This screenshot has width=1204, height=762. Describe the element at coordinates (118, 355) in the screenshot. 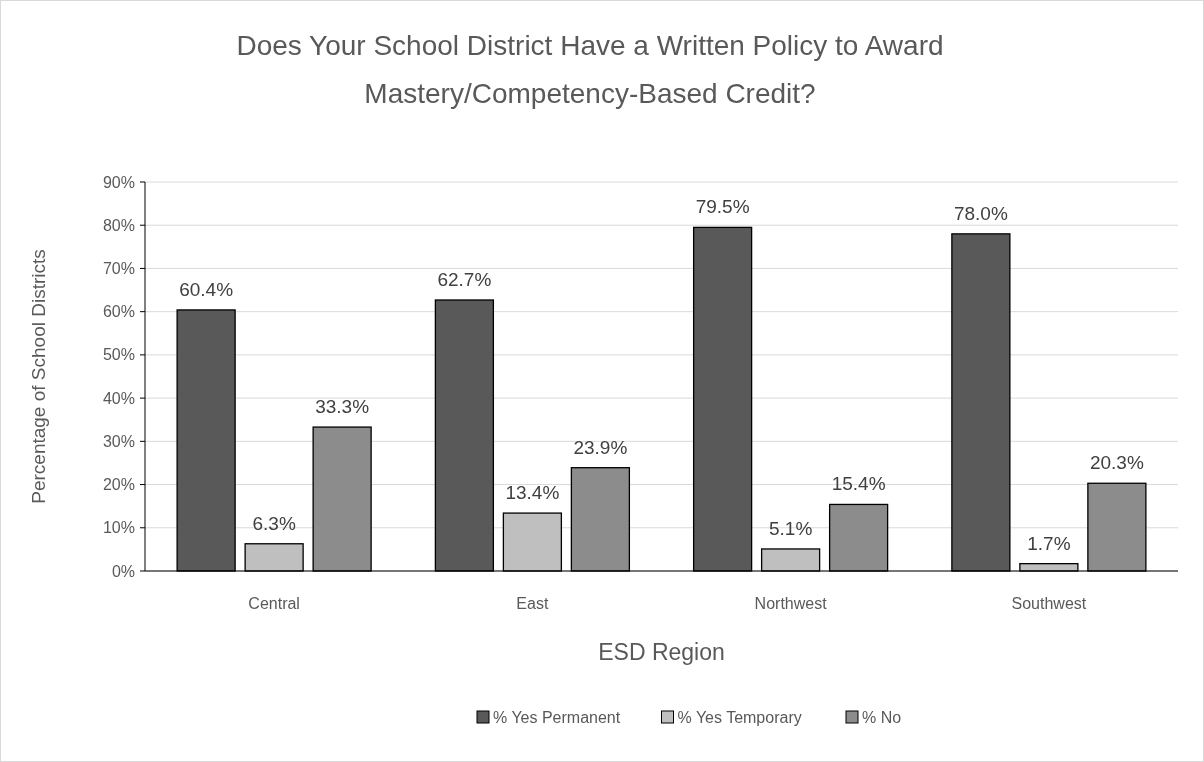

I see `y-tick-label: 50%` at that location.